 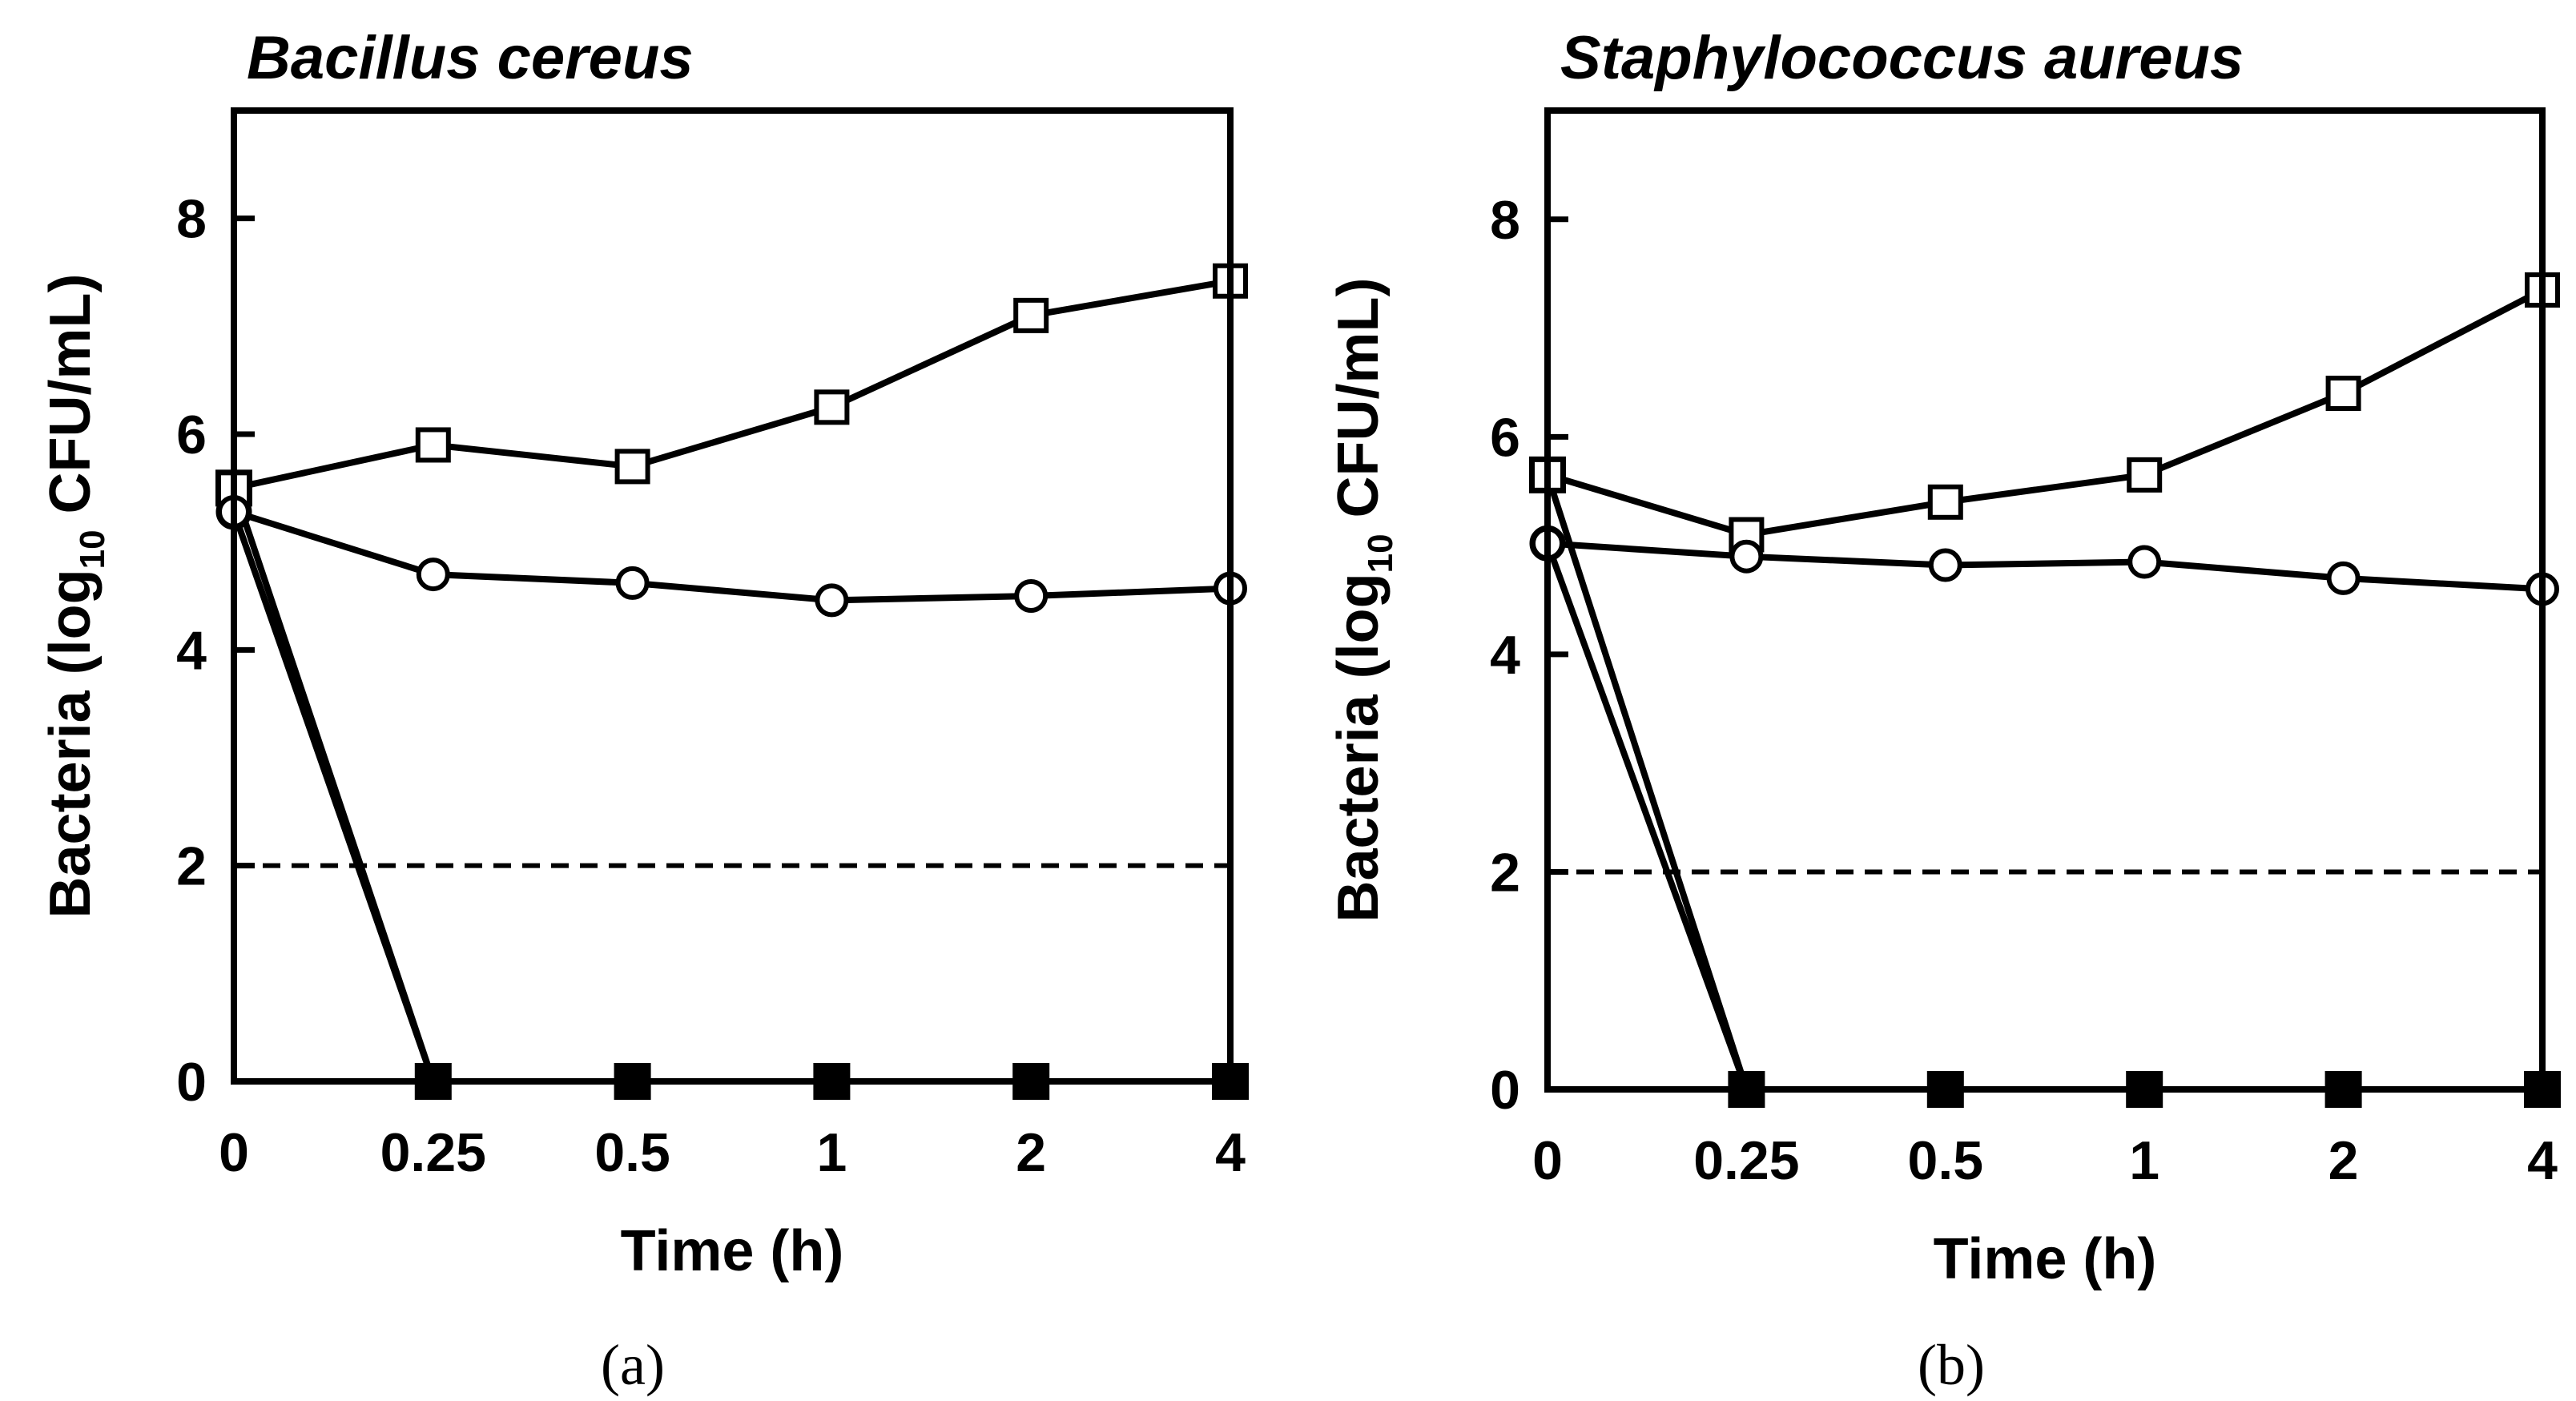 I want to click on chart-title-a: Bacillus cereus, so click(x=470, y=58).